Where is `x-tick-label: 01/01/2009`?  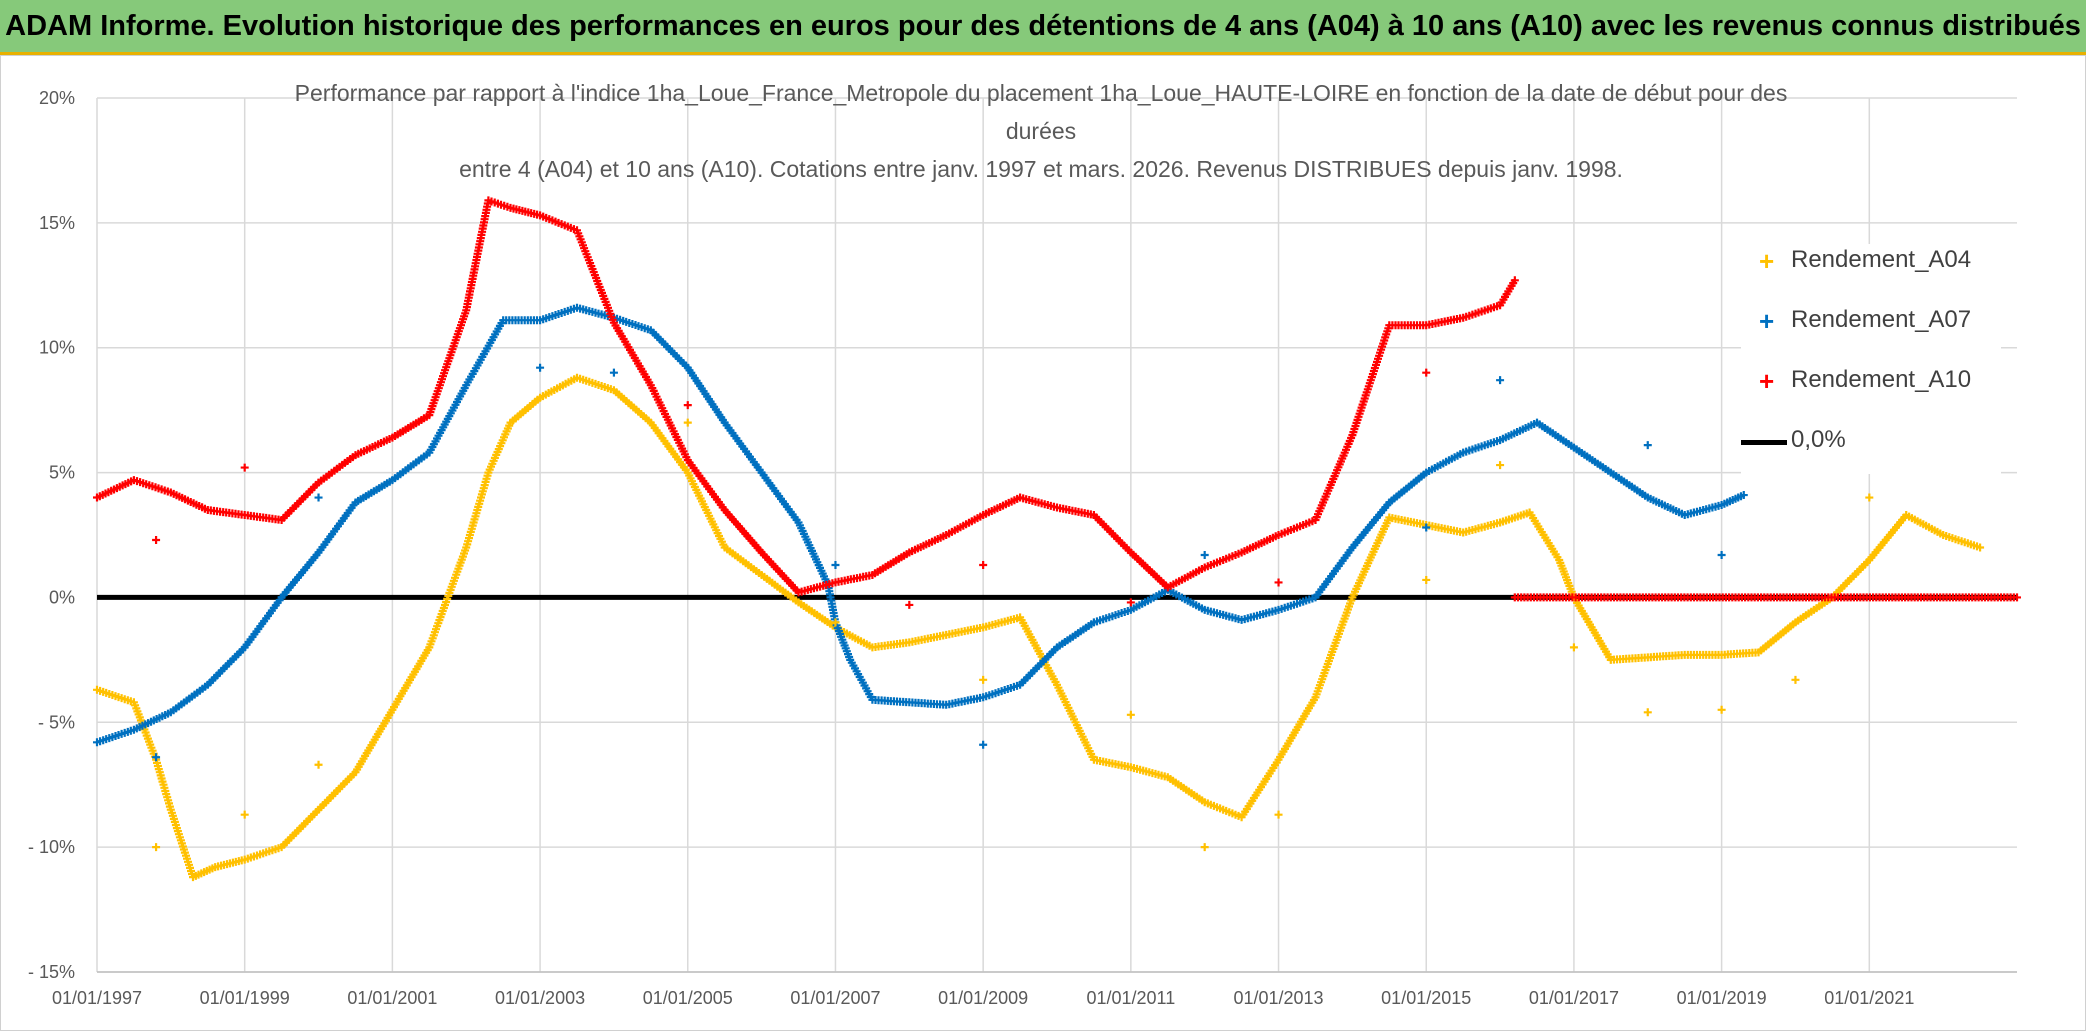 x-tick-label: 01/01/2009 is located at coordinates (983, 998).